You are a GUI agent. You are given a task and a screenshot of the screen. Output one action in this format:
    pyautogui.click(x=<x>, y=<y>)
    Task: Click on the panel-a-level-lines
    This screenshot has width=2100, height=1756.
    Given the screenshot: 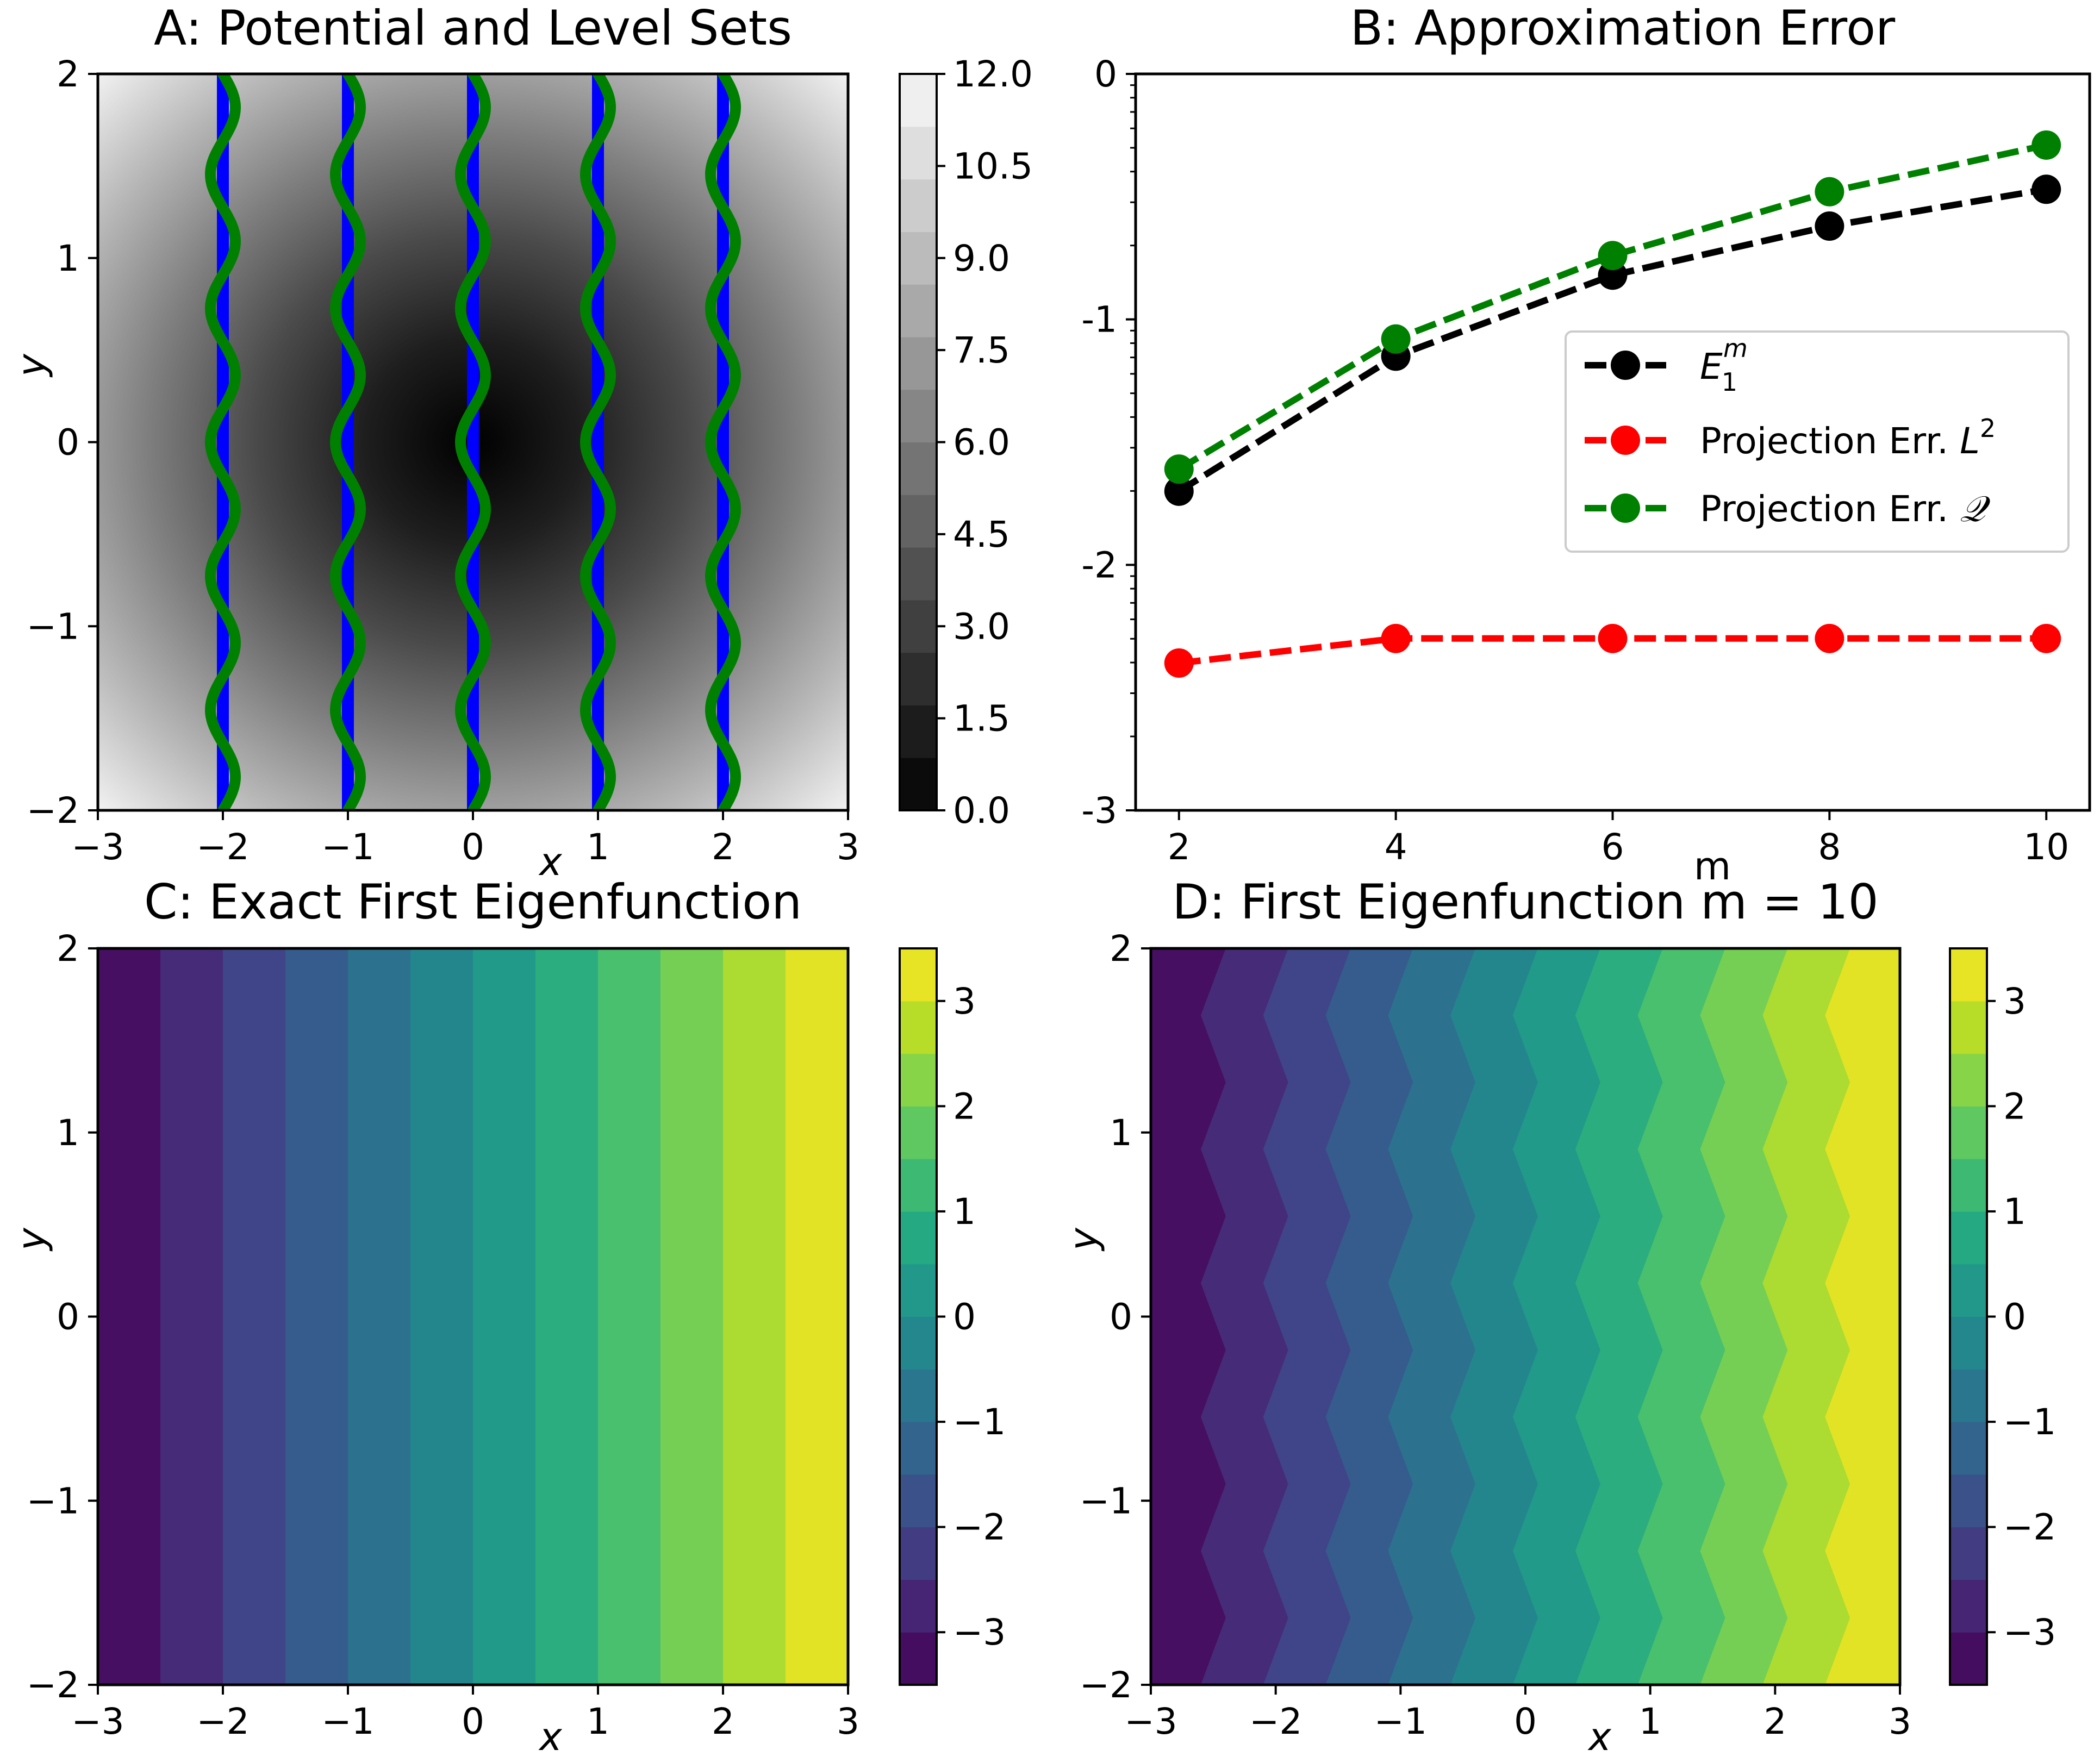 What is the action you would take?
    pyautogui.click(x=473, y=442)
    